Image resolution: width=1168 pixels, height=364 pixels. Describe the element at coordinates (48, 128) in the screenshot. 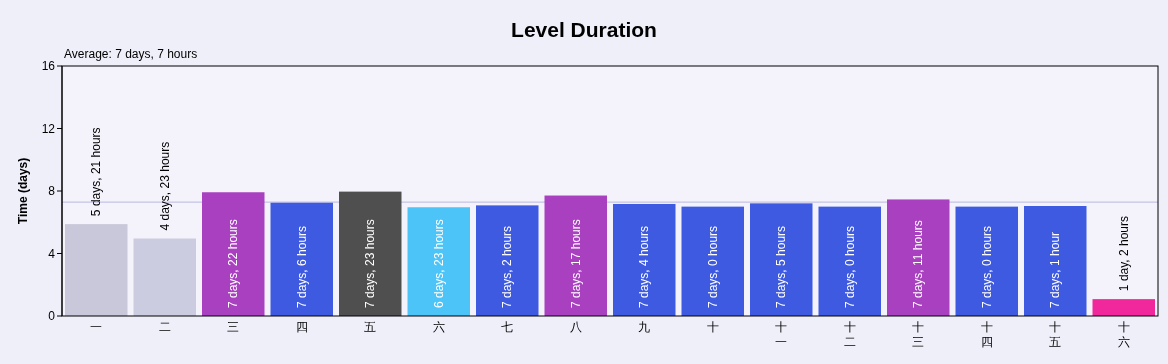

I see `y-tick-label: 12` at that location.